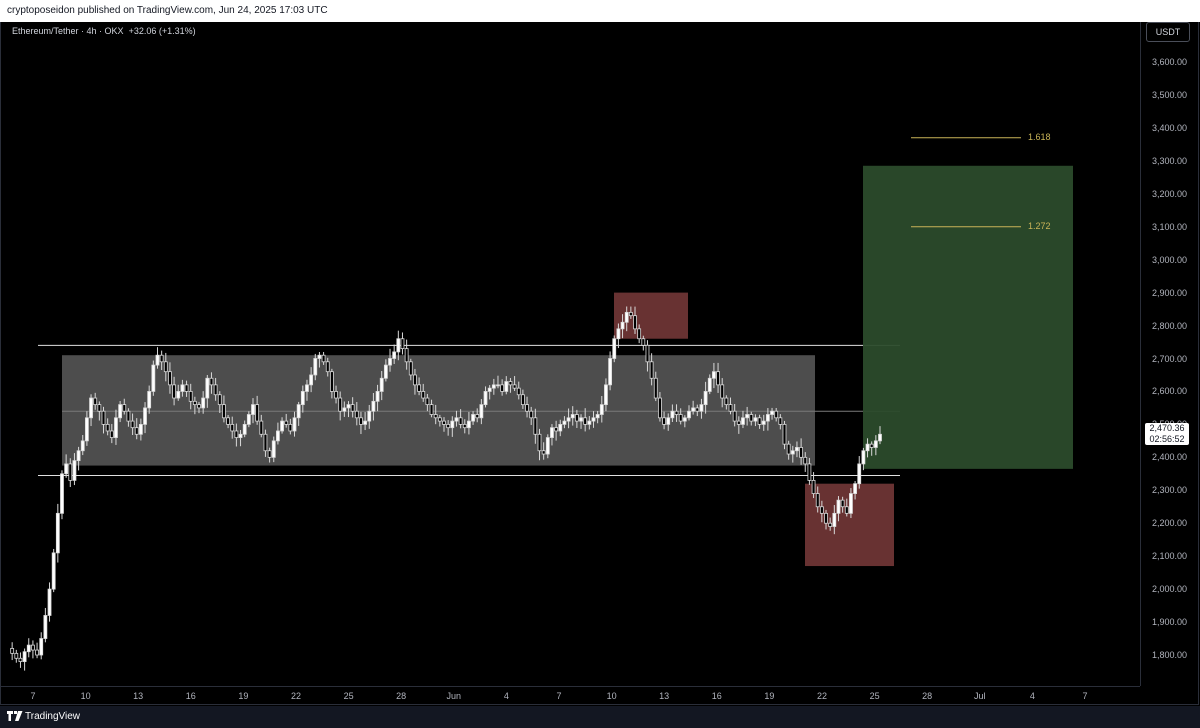  Describe the element at coordinates (1039, 136) in the screenshot. I see `fib-label-1618: 1.618` at that location.